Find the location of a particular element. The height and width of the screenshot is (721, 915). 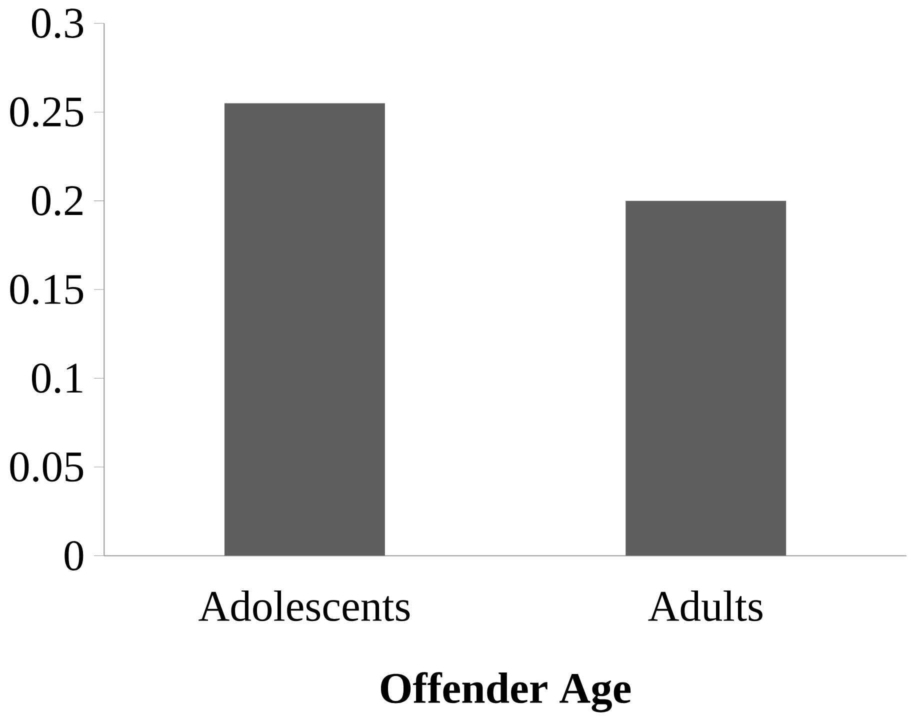

y-tick-label: 0.1 is located at coordinates (57, 379).